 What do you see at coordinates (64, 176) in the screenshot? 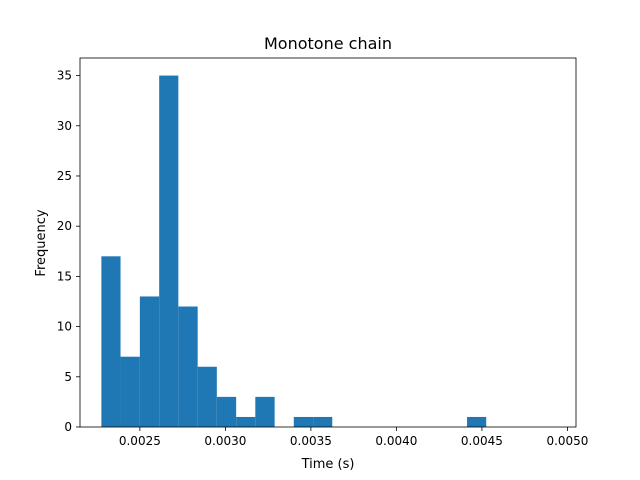
I see `y-tick-label-5: 25` at bounding box center [64, 176].